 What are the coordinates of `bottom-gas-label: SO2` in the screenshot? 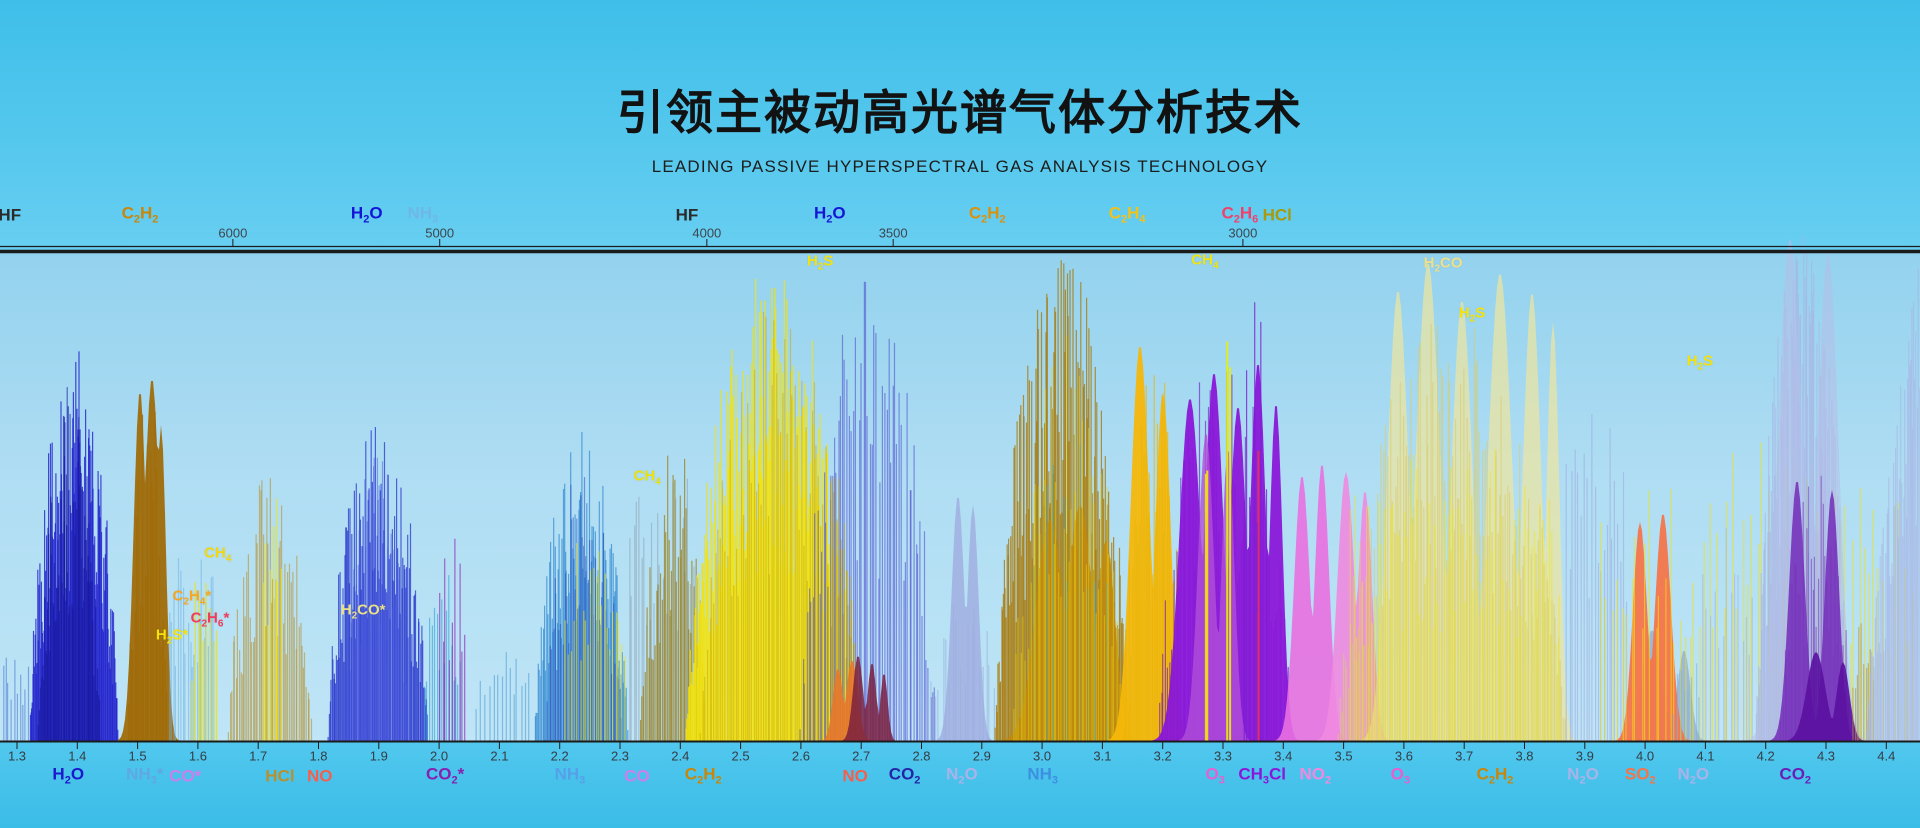 It's located at (1640, 775).